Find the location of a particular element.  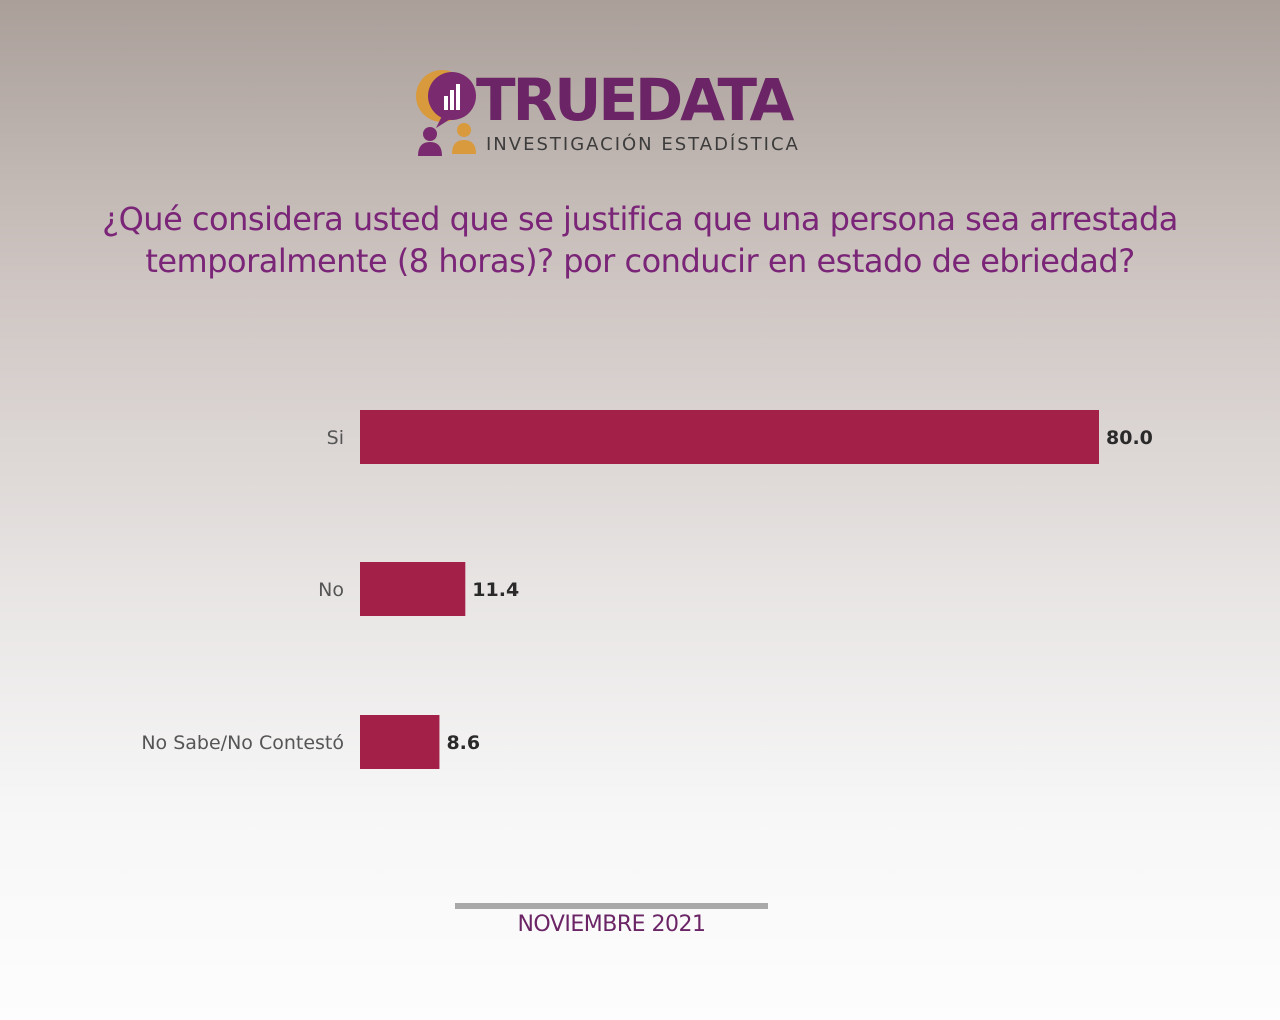

category-label: No is located at coordinates (331, 590).